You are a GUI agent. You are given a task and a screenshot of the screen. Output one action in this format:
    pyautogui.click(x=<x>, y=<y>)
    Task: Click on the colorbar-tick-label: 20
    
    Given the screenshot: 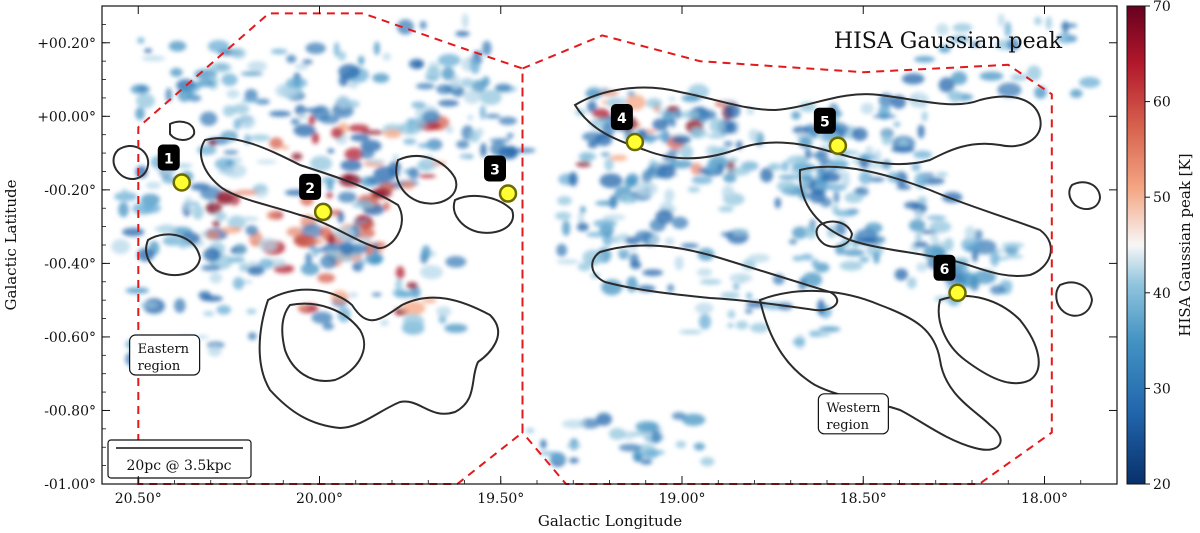 What is the action you would take?
    pyautogui.click(x=1162, y=485)
    